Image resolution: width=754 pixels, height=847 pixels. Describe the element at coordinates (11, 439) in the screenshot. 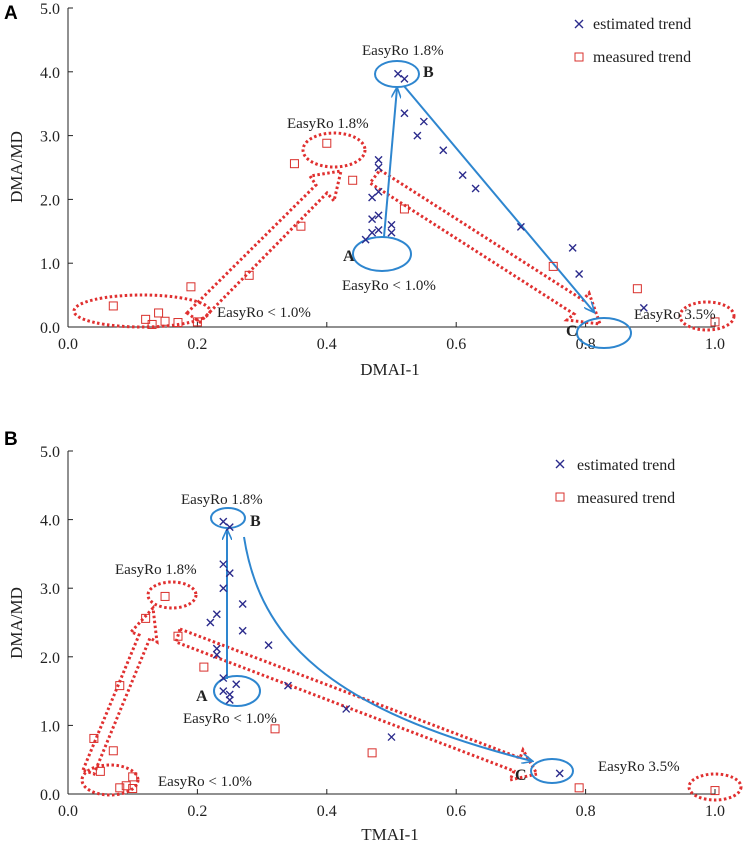

I see `panel-letter-b: B` at that location.